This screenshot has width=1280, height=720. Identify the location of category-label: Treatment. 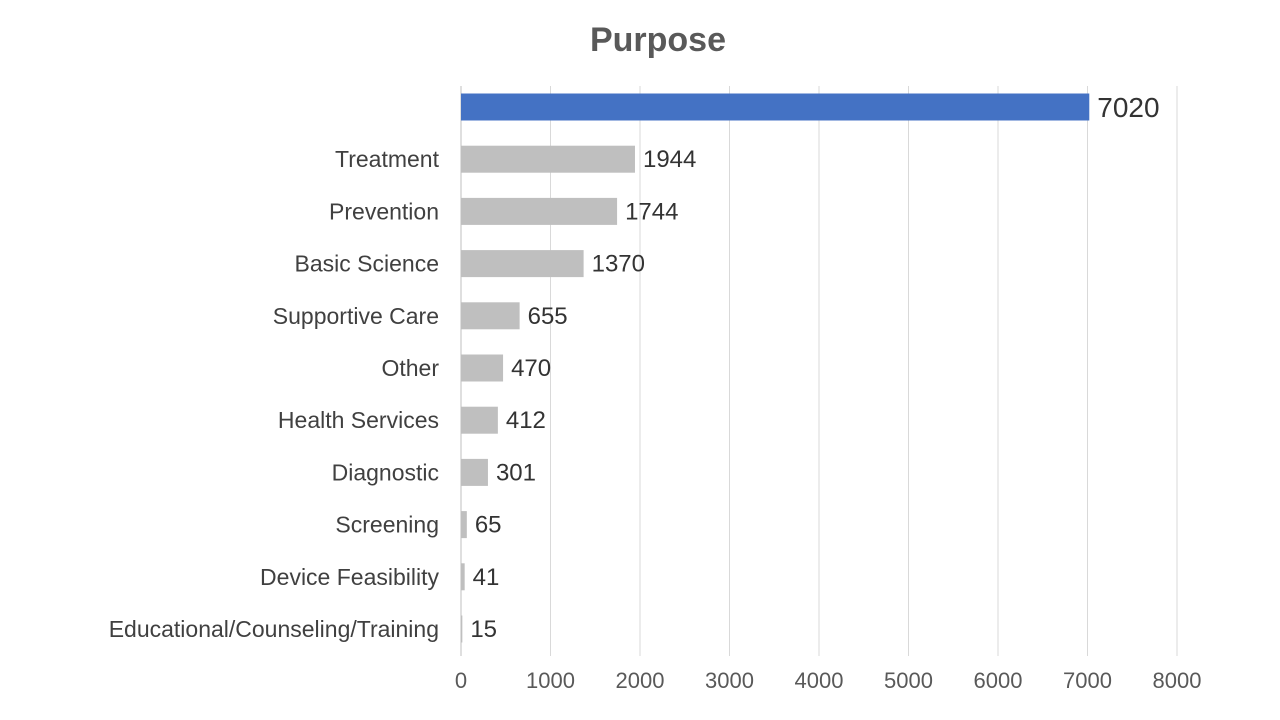
(387, 159).